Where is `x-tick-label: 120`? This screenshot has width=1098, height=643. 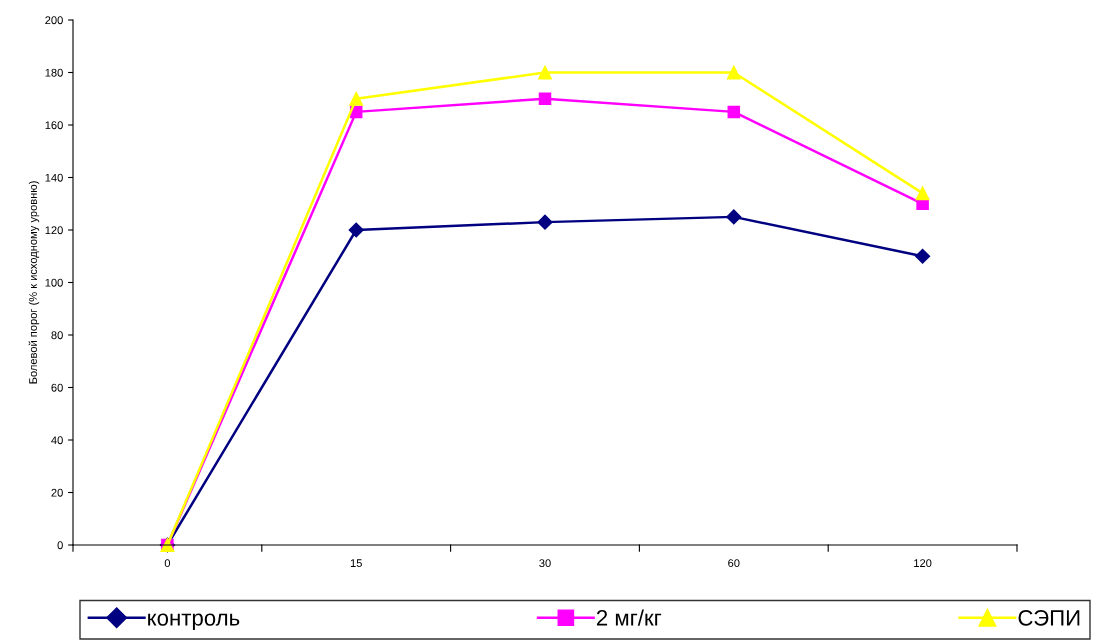 x-tick-label: 120 is located at coordinates (923, 563).